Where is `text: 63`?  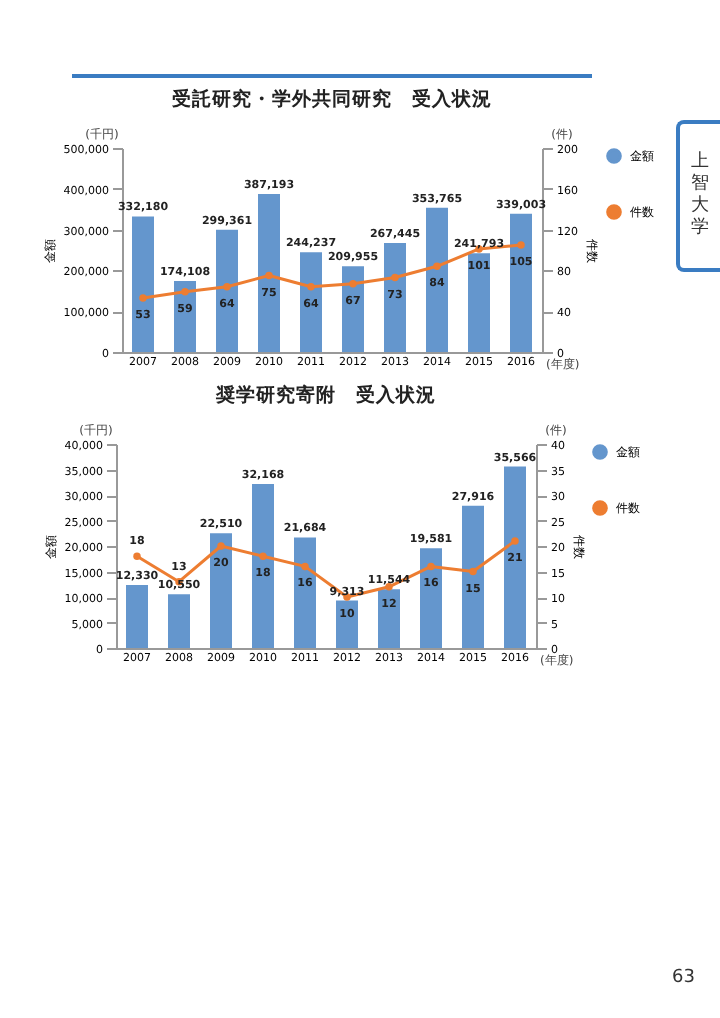 text: 63 is located at coordinates (683, 978).